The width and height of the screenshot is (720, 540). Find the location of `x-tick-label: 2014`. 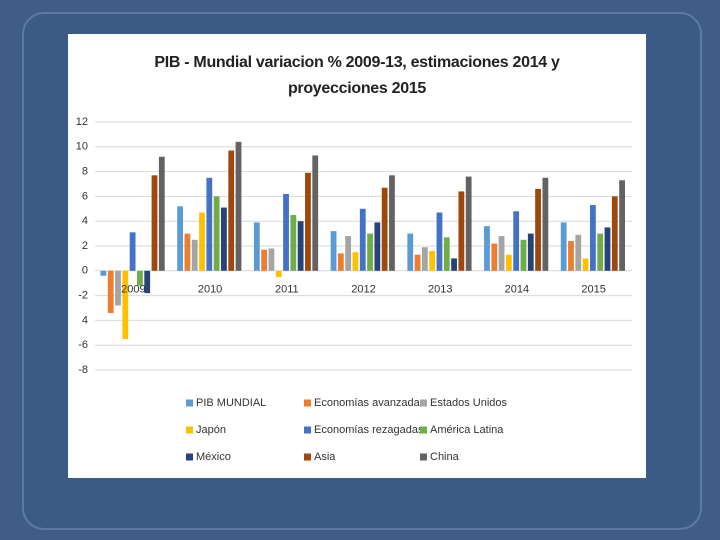

x-tick-label: 2014 is located at coordinates (517, 290).